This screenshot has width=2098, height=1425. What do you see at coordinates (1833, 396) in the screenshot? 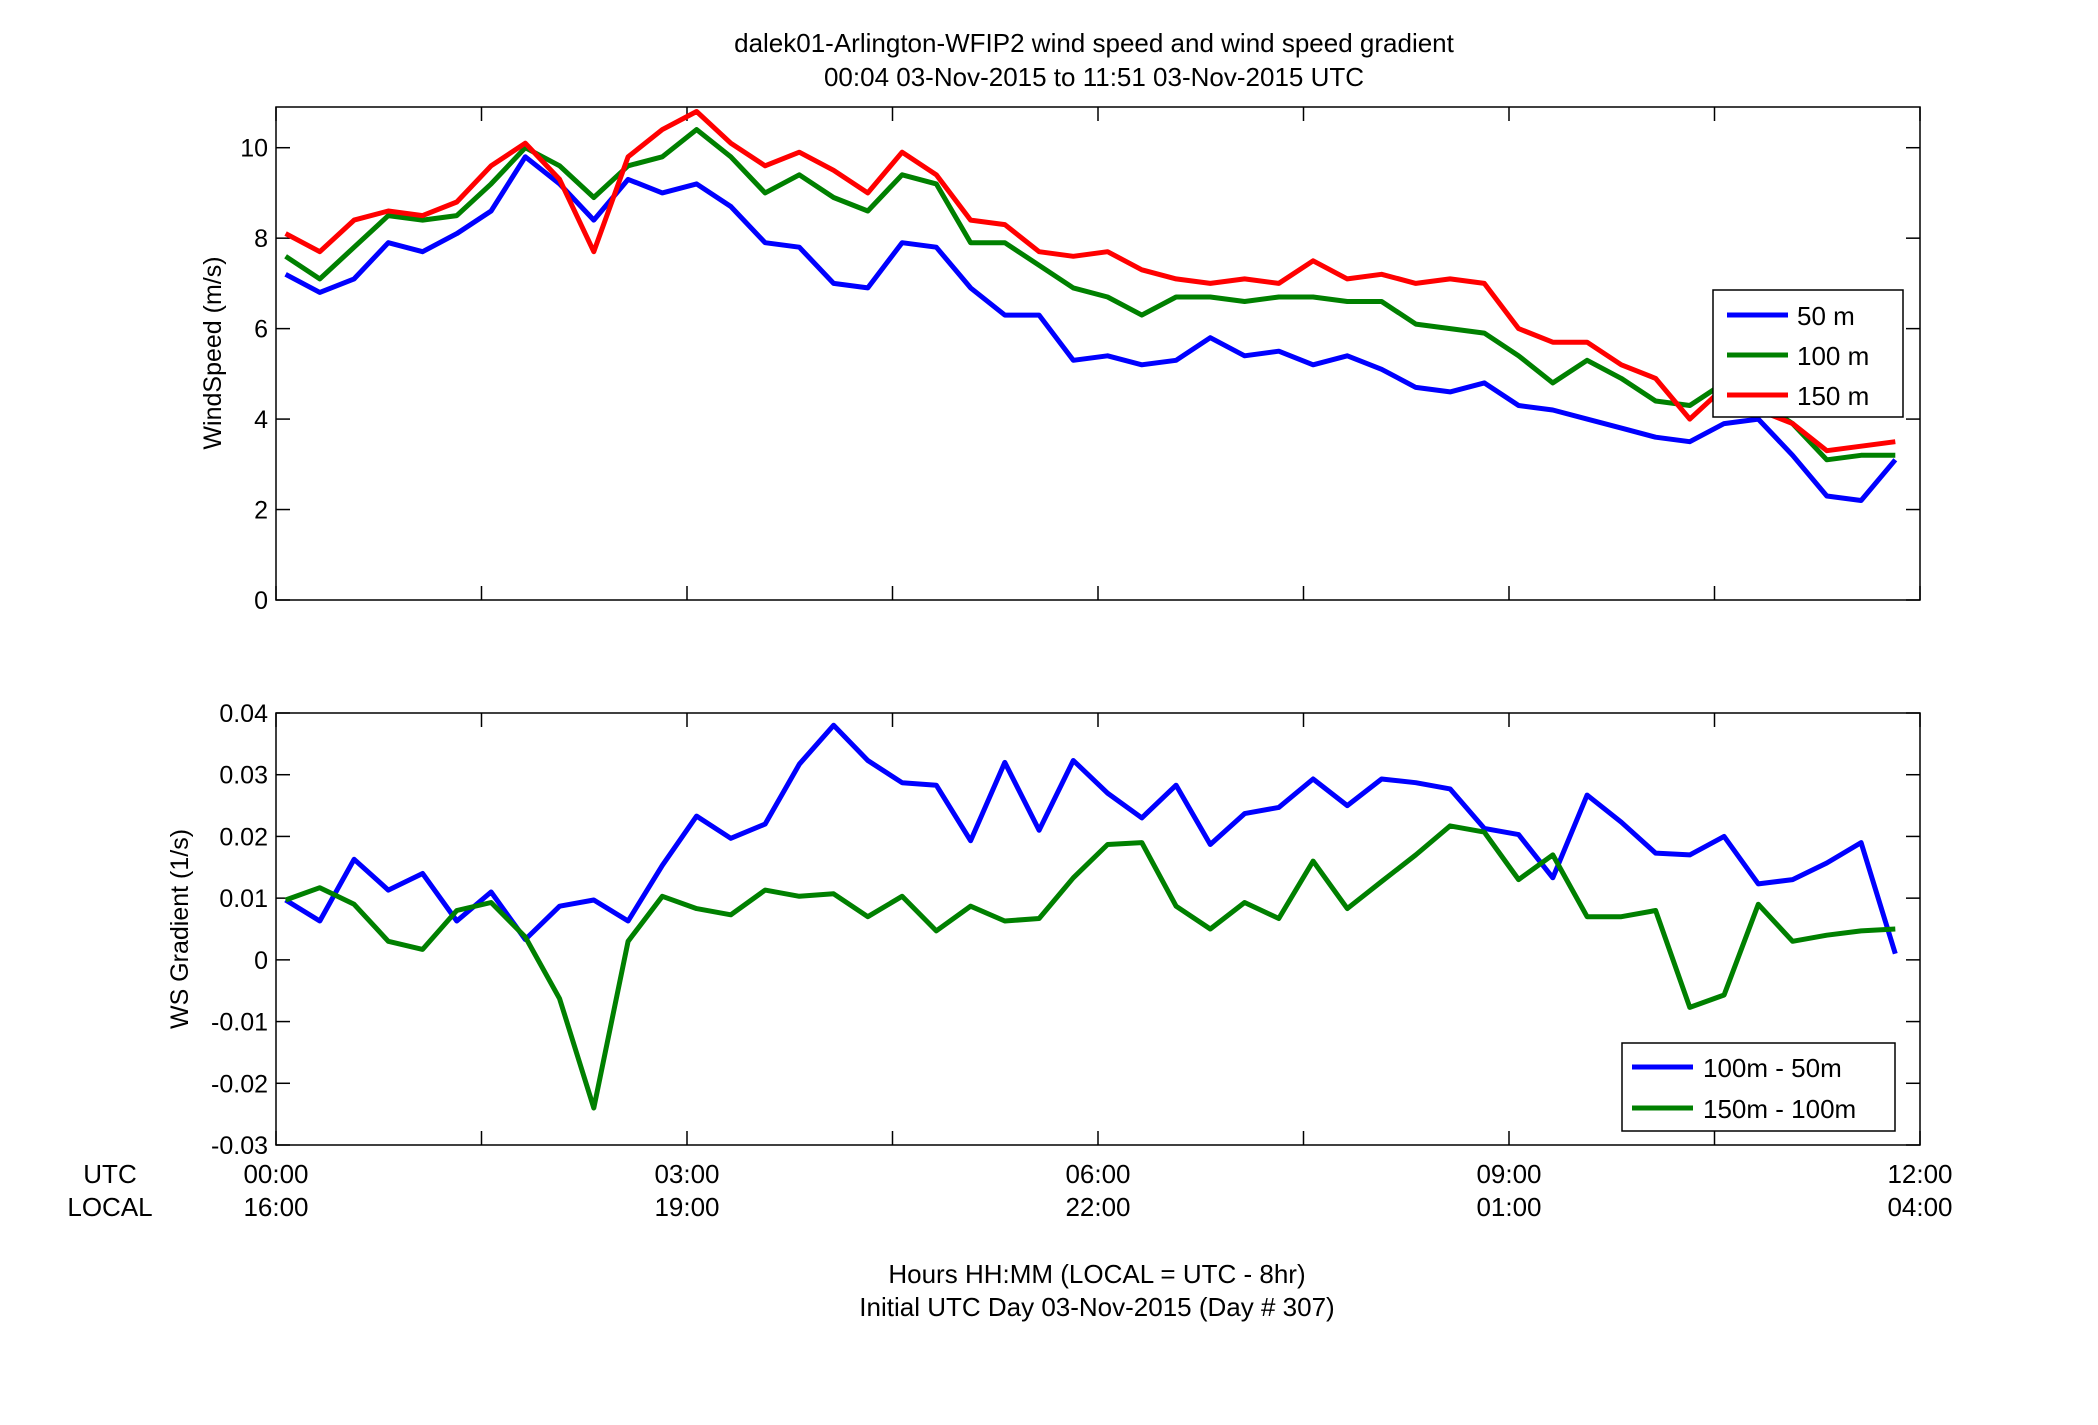
I see `legend-label-150m: 150 m` at bounding box center [1833, 396].